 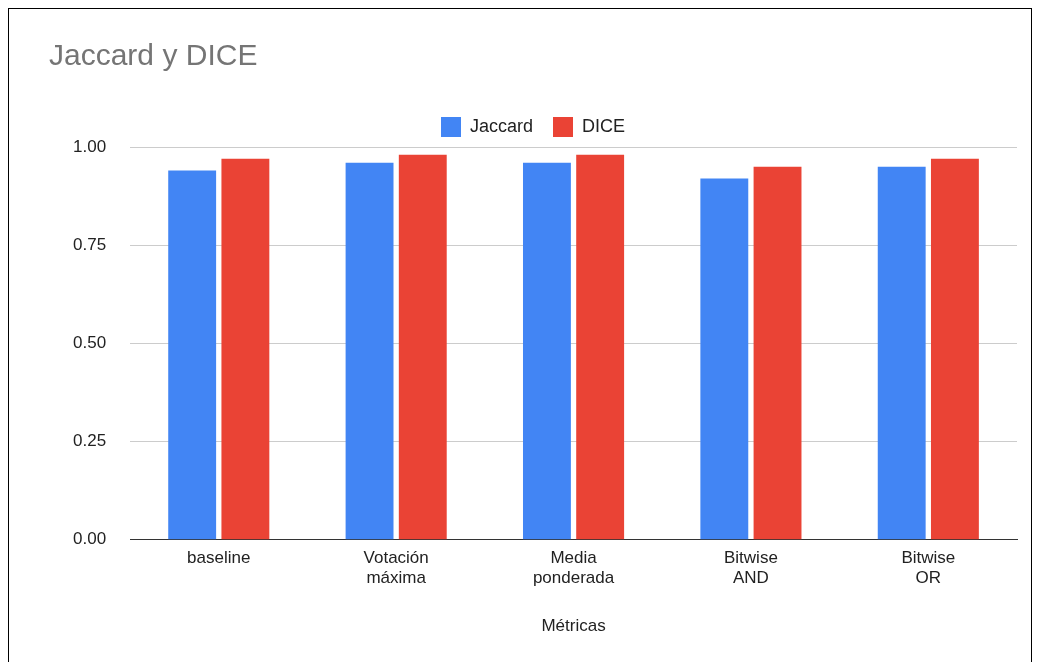 What do you see at coordinates (89, 539) in the screenshot?
I see `y-tick-label: 0.00` at bounding box center [89, 539].